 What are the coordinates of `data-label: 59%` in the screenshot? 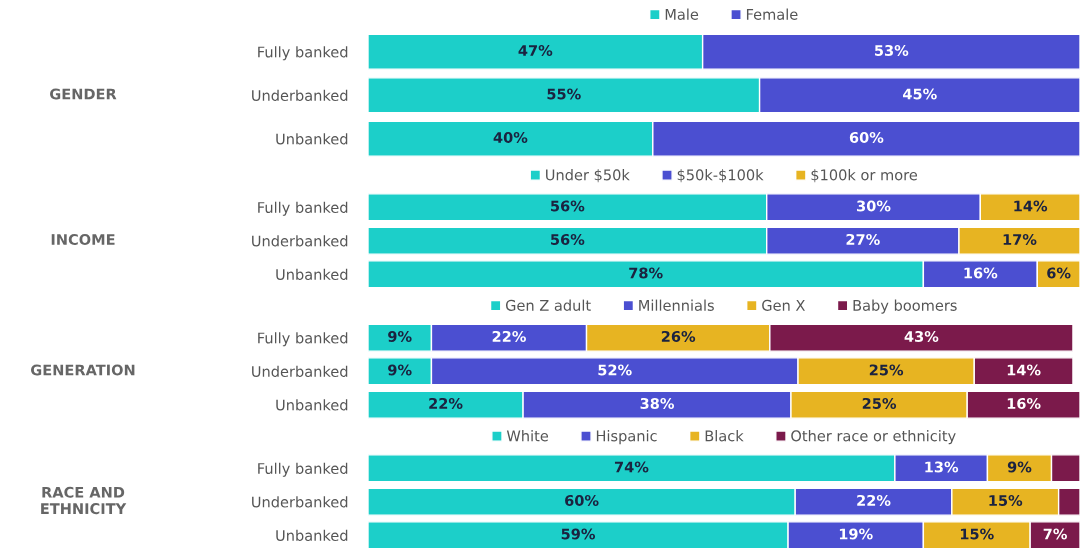 It's located at (578, 534).